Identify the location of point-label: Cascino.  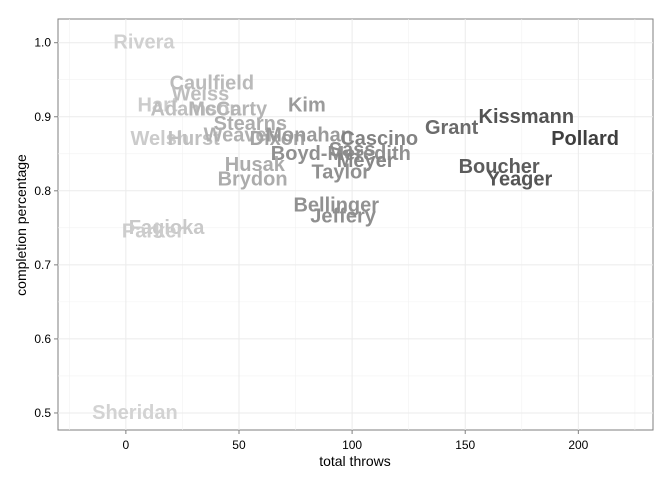
(379, 139).